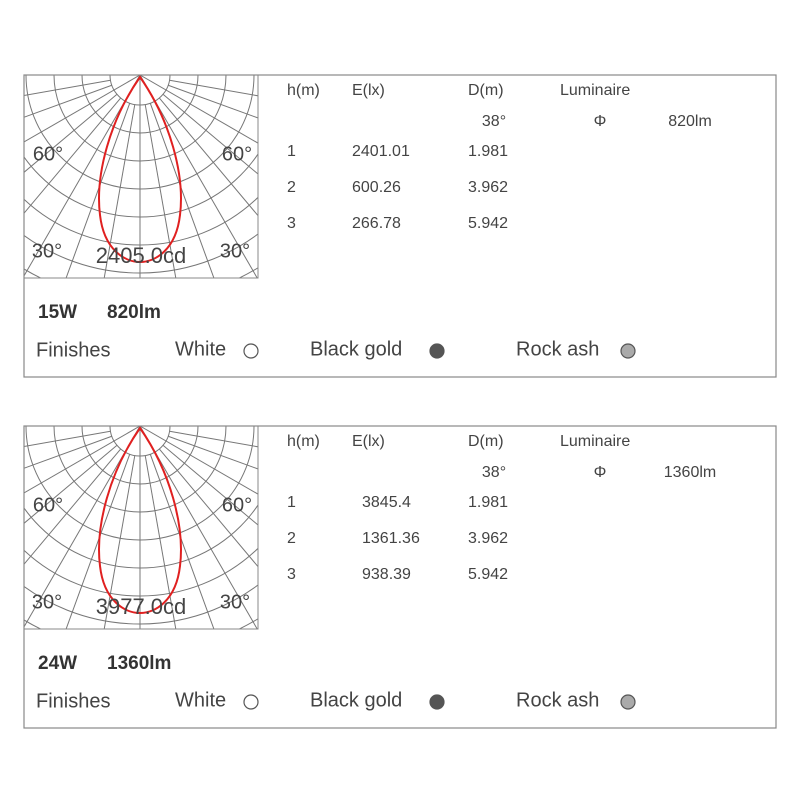 The image size is (800, 800). I want to click on table-cell: 938.39, so click(386, 574).